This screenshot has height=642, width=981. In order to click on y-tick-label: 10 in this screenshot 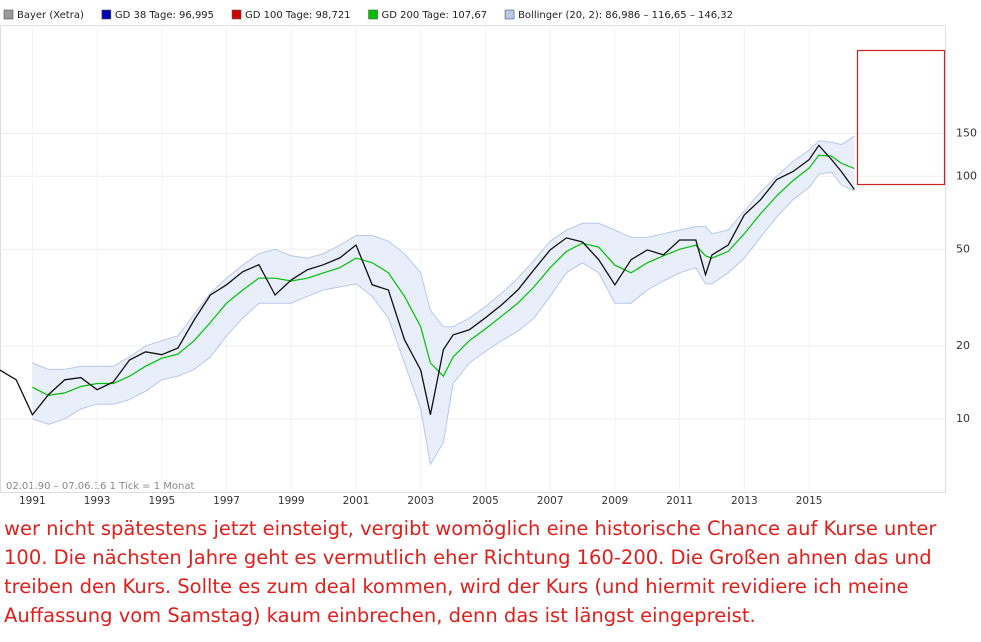, I will do `click(963, 418)`.